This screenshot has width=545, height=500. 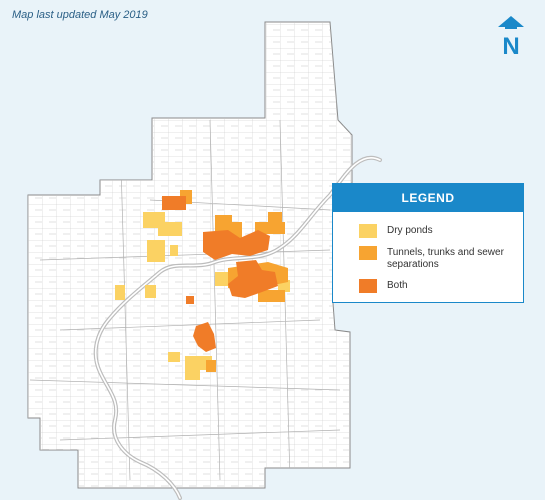 What do you see at coordinates (220, 274) in the screenshot?
I see `both-areas` at bounding box center [220, 274].